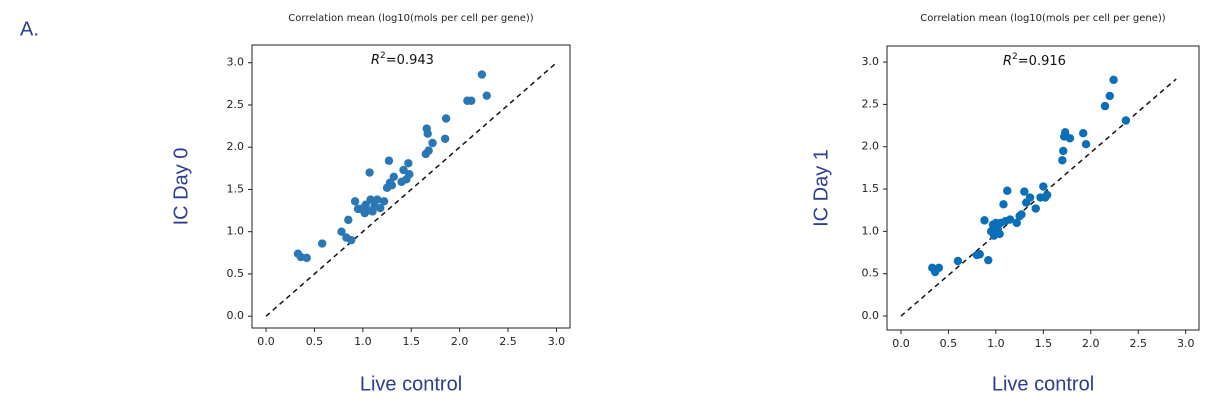 Image resolution: width=1206 pixels, height=402 pixels. Describe the element at coordinates (29, 29) in the screenshot. I see `panel-label: A.` at that location.